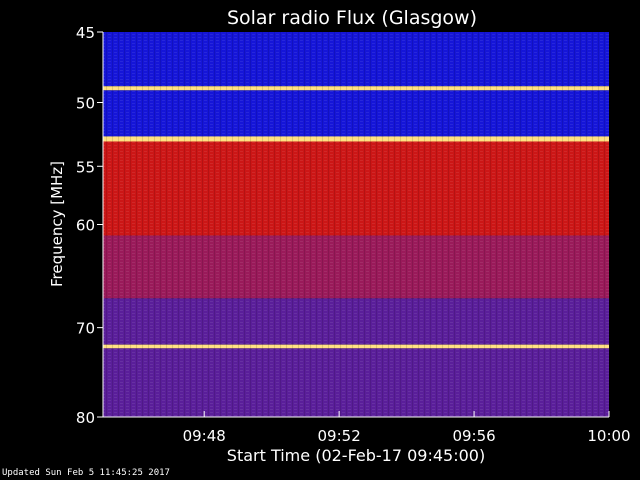  What do you see at coordinates (608, 436) in the screenshot?
I see `x-tick-label-1000: 10:00` at bounding box center [608, 436].